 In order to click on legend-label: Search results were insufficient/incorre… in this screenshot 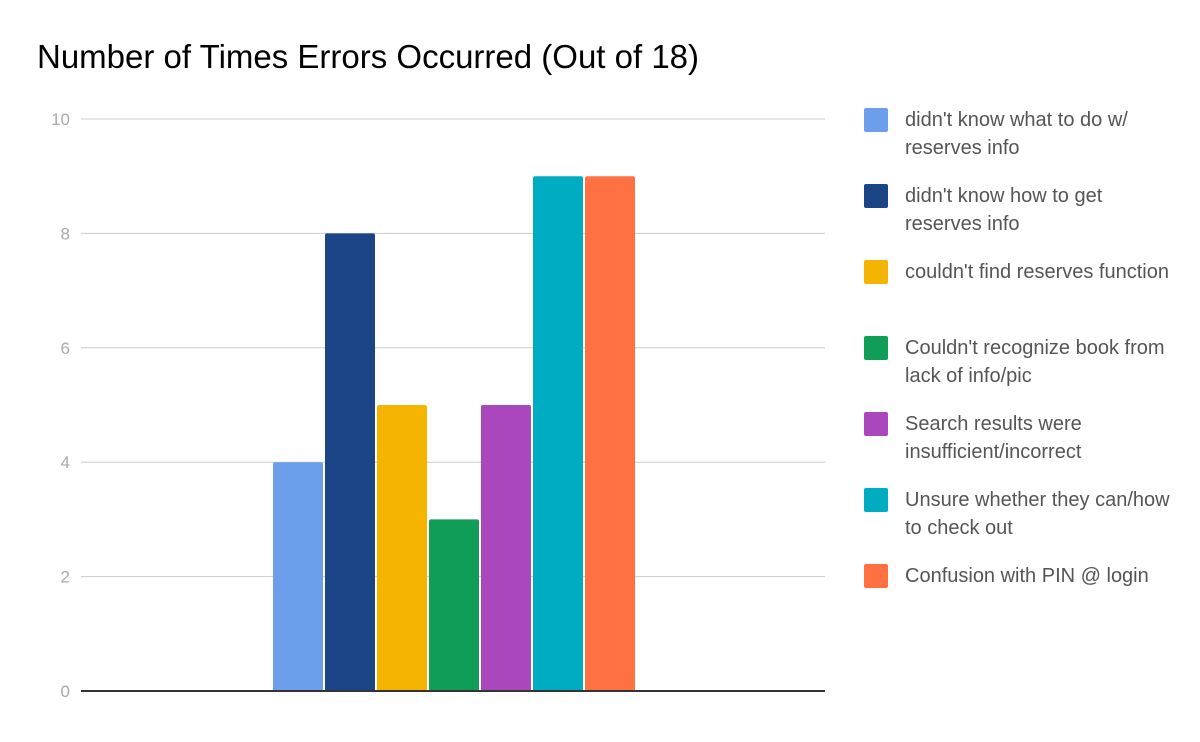, I will do `click(993, 438)`.